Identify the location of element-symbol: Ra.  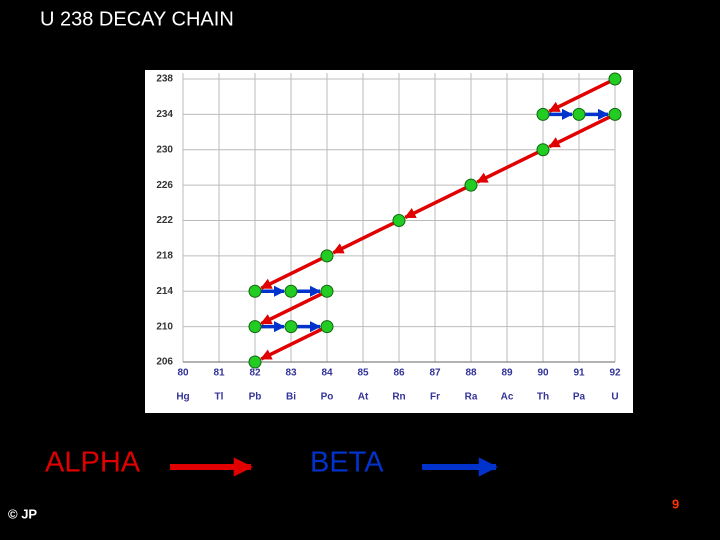
(471, 397).